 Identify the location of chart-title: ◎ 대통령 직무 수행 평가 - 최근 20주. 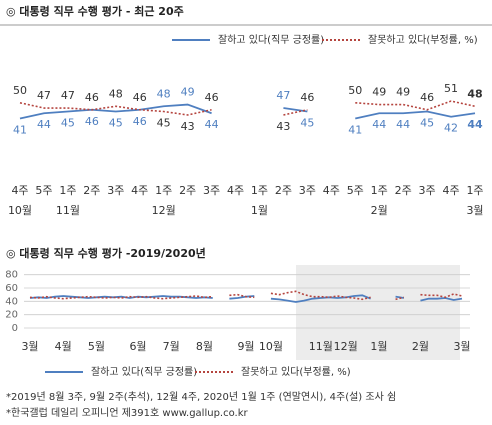
(95, 11).